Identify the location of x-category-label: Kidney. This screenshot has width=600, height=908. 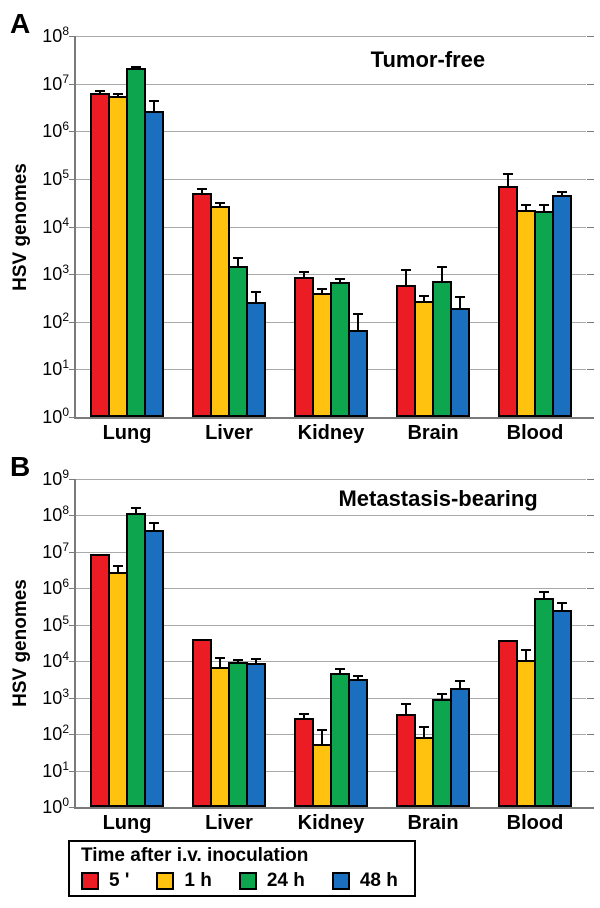
(331, 433).